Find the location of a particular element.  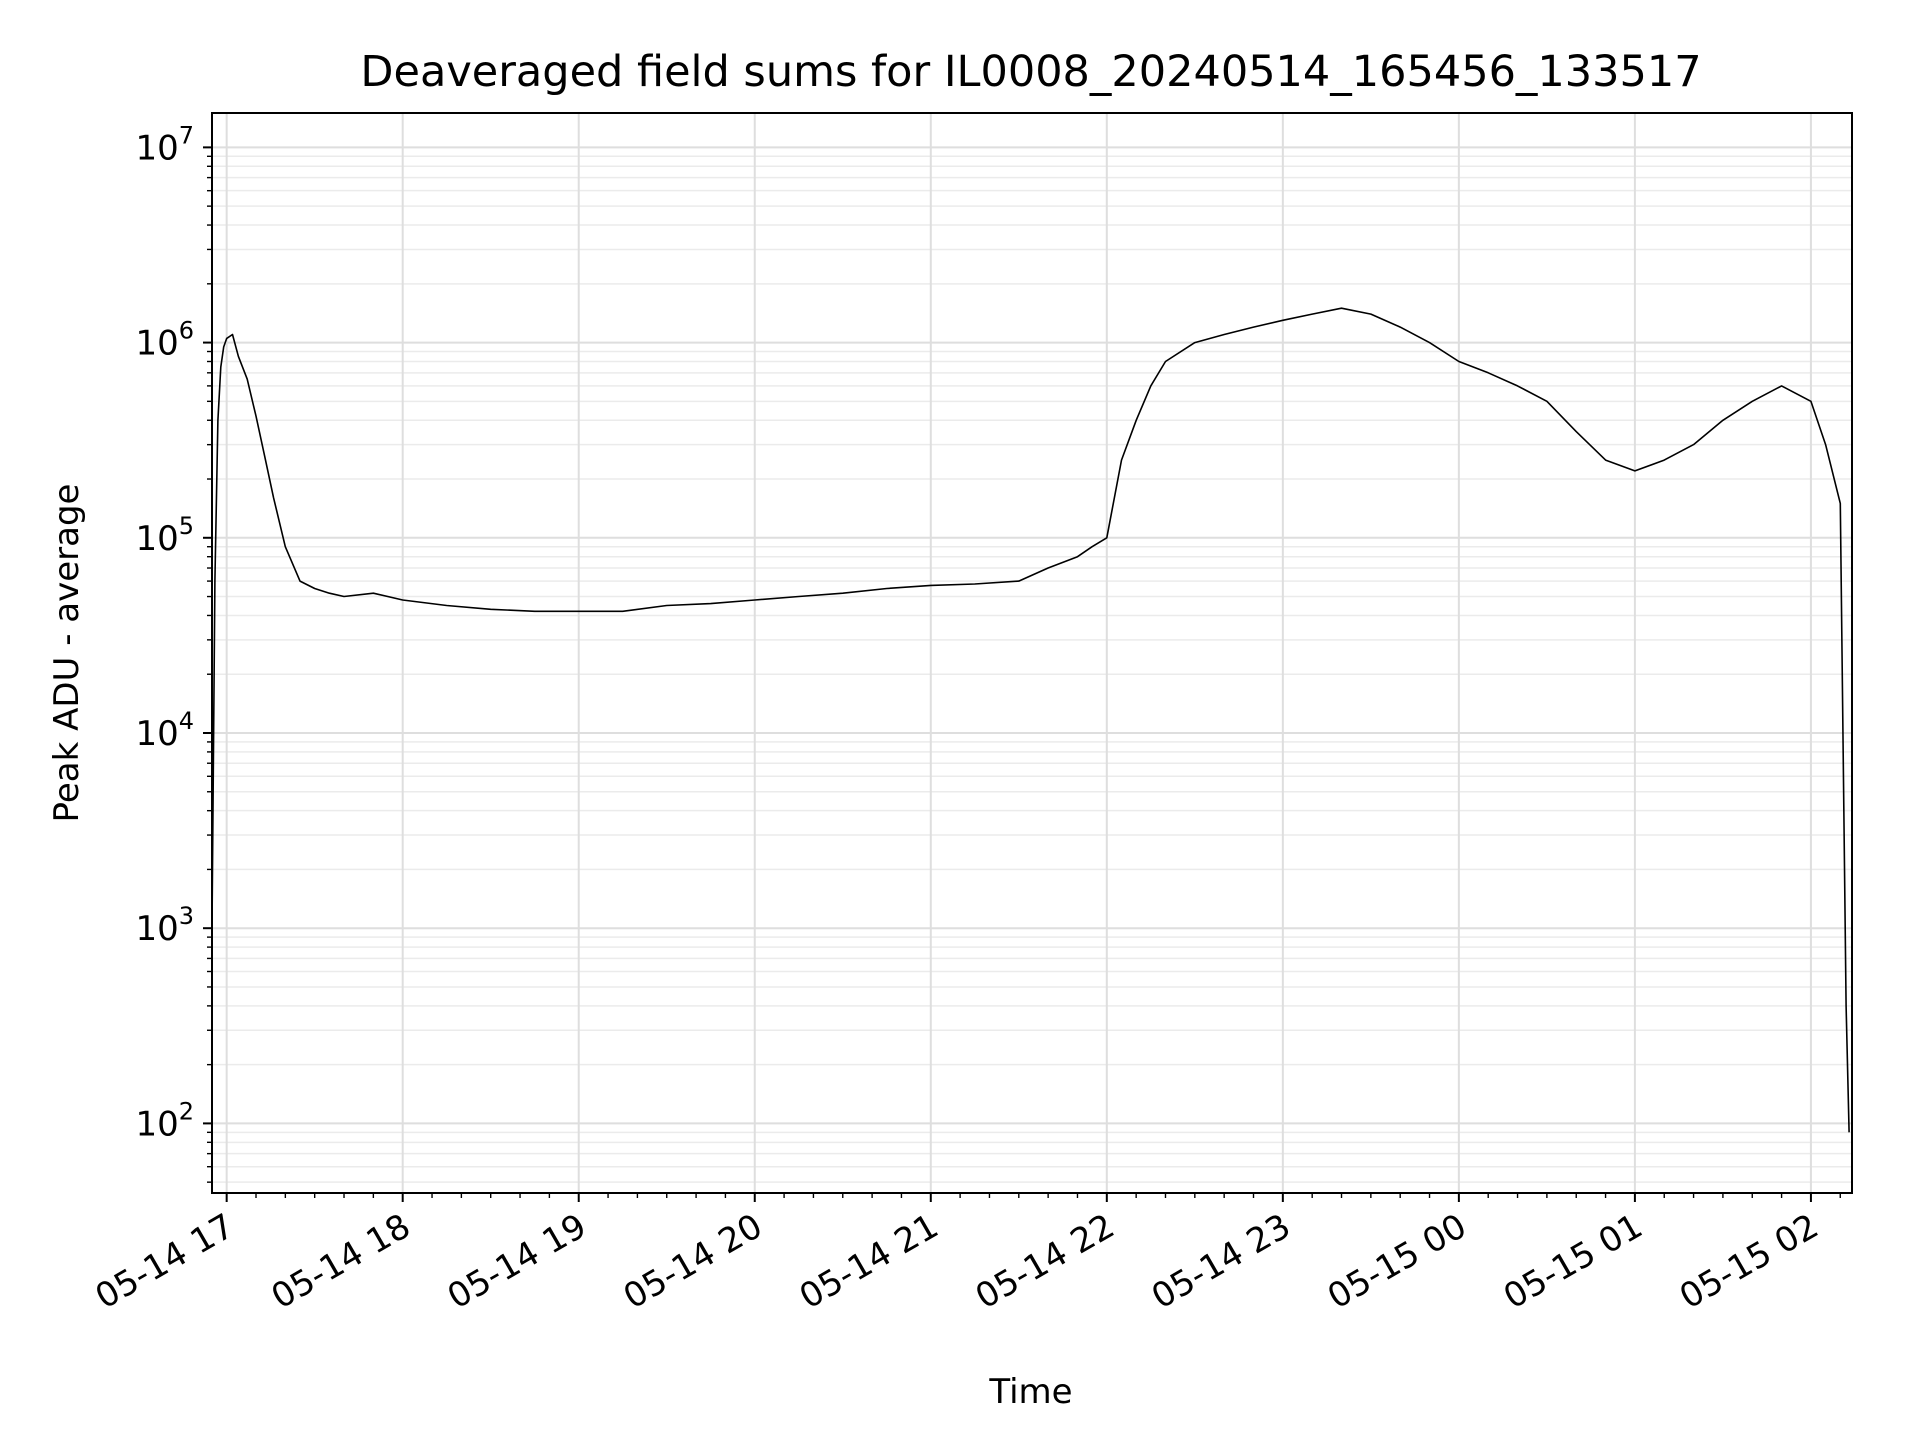

y-tick-label: 10⁶ is located at coordinates (164, 340).